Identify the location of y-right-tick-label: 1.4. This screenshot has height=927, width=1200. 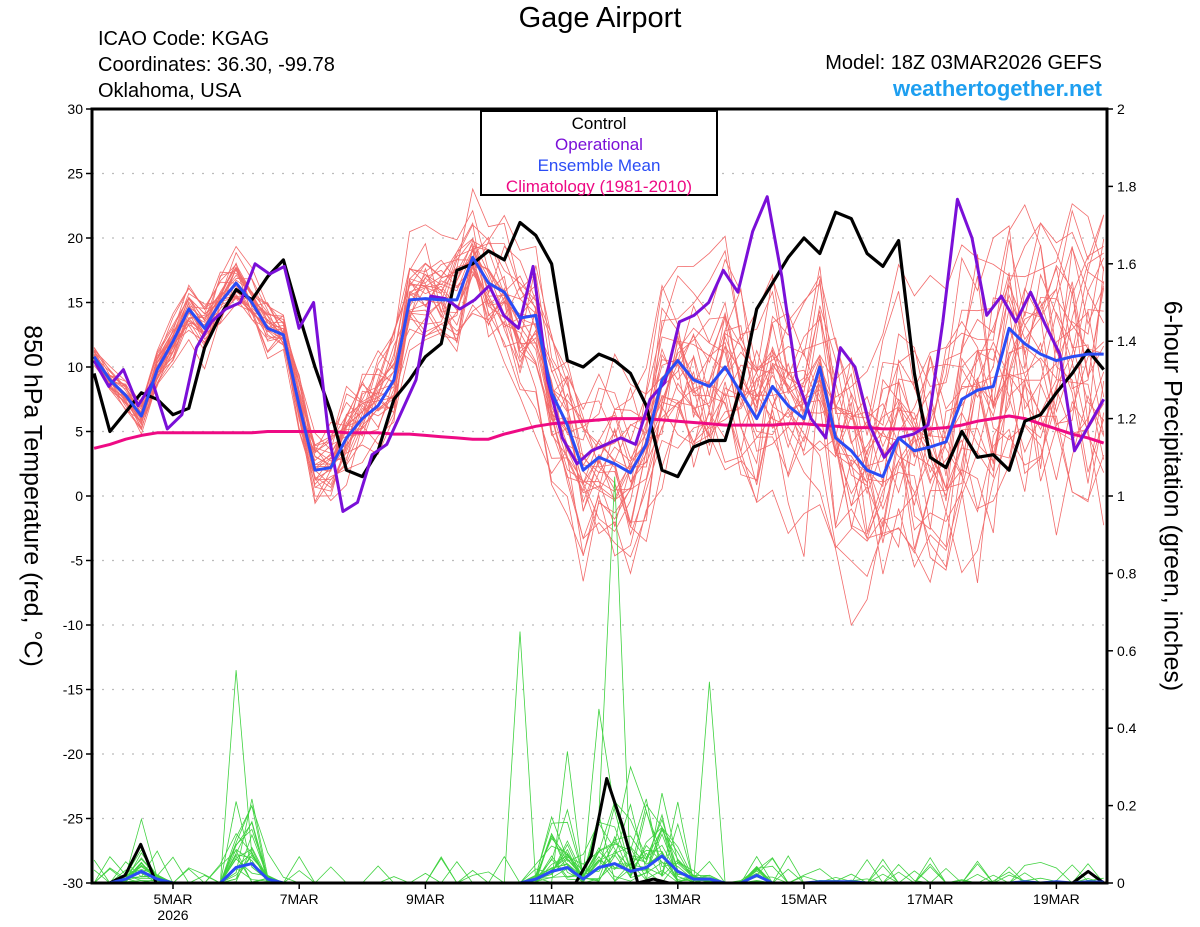
(1127, 341).